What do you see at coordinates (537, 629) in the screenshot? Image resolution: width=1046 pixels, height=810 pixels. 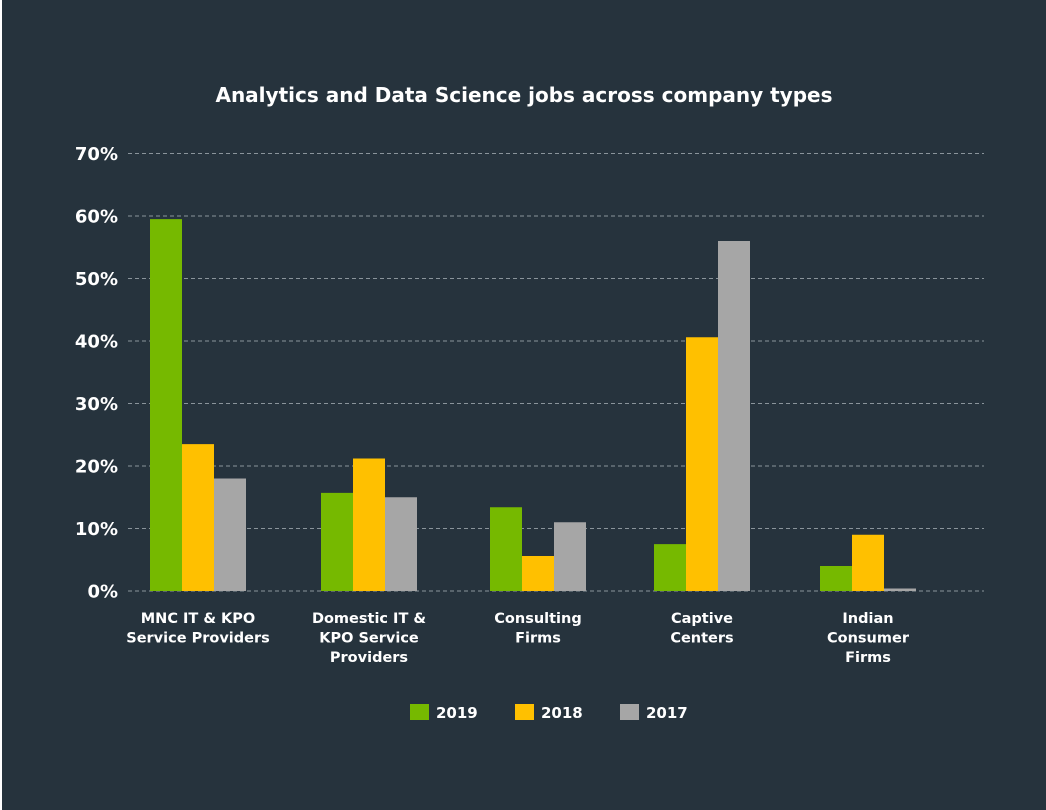 I see `x-category-label: Consulting Firms` at bounding box center [537, 629].